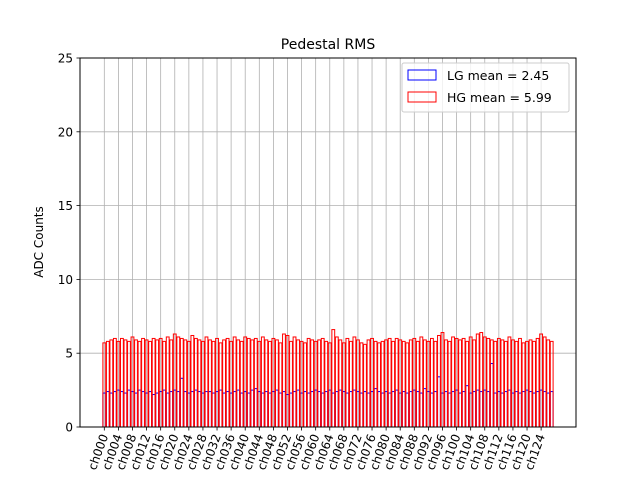 The width and height of the screenshot is (640, 480). I want to click on y-tick-label: 5, so click(69, 354).